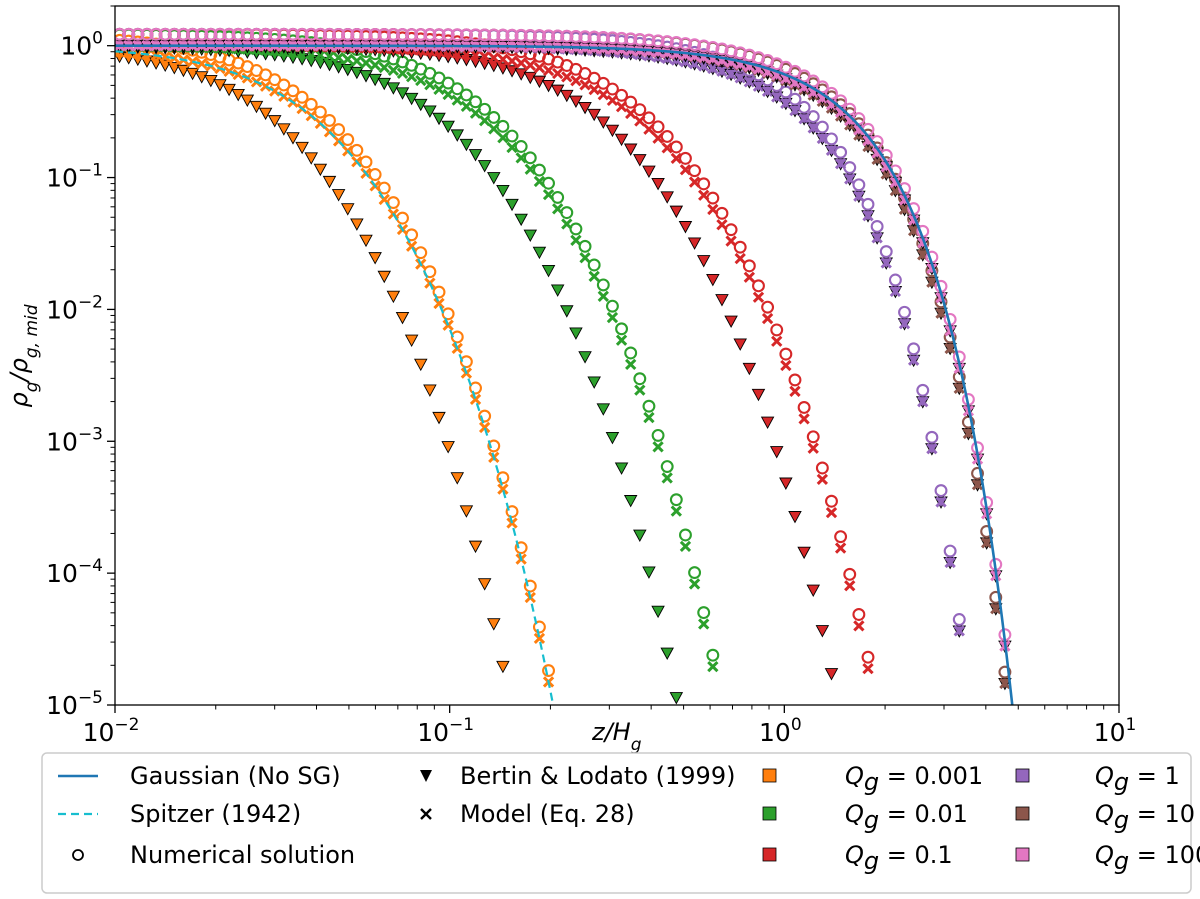 The height and width of the screenshot is (899, 1200). What do you see at coordinates (547, 814) in the screenshot?
I see `legend-label-model: Model (Eq. 28)` at bounding box center [547, 814].